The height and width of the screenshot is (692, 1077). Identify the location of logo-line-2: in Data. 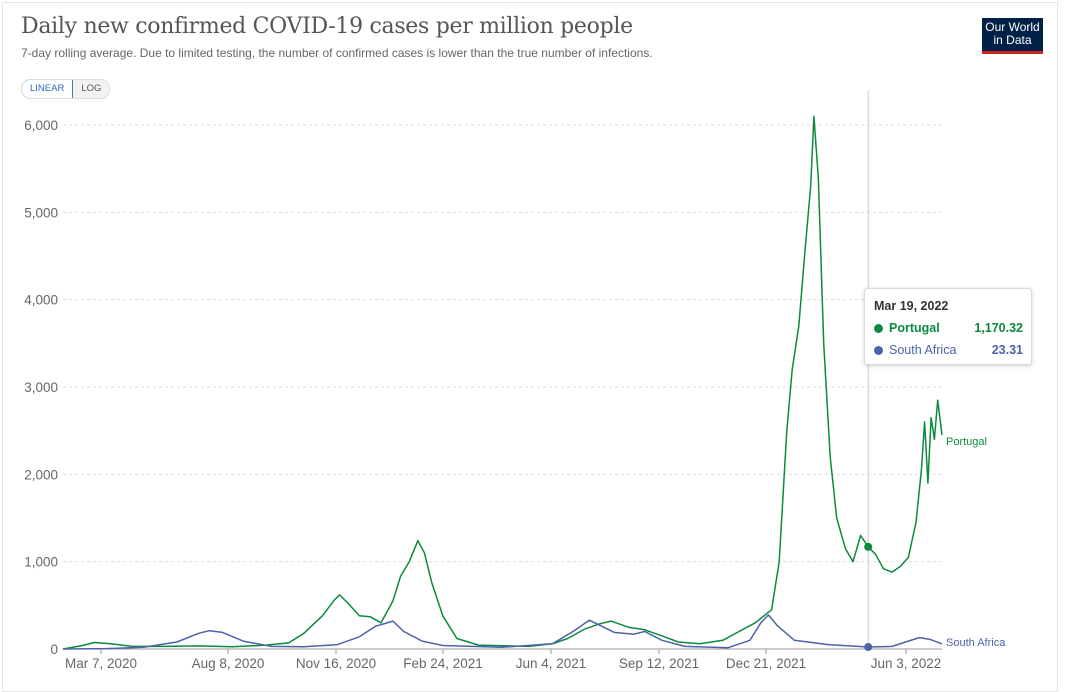
(1012, 40).